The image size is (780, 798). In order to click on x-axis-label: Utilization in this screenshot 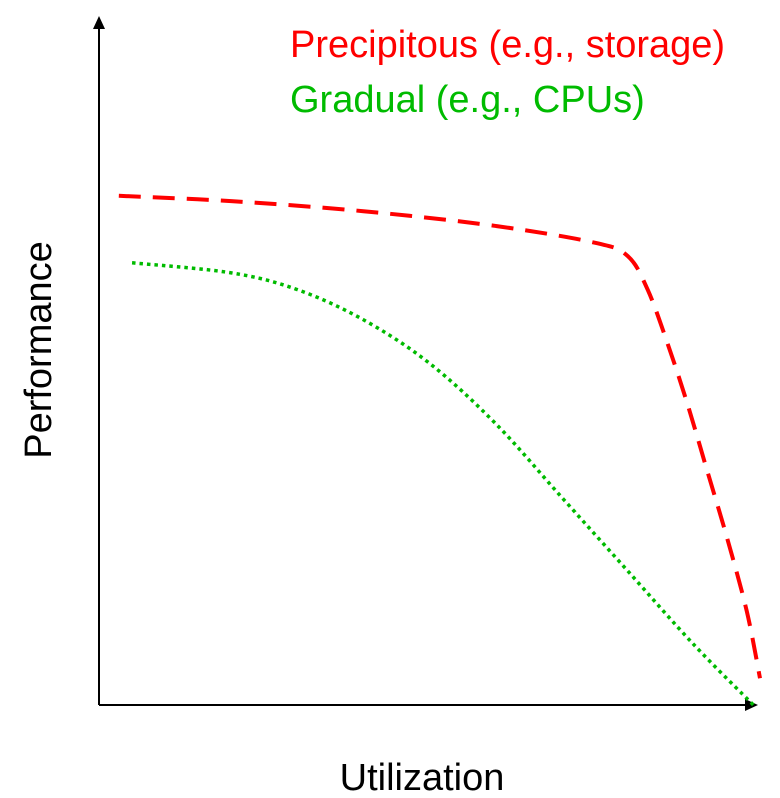, I will do `click(422, 777)`.